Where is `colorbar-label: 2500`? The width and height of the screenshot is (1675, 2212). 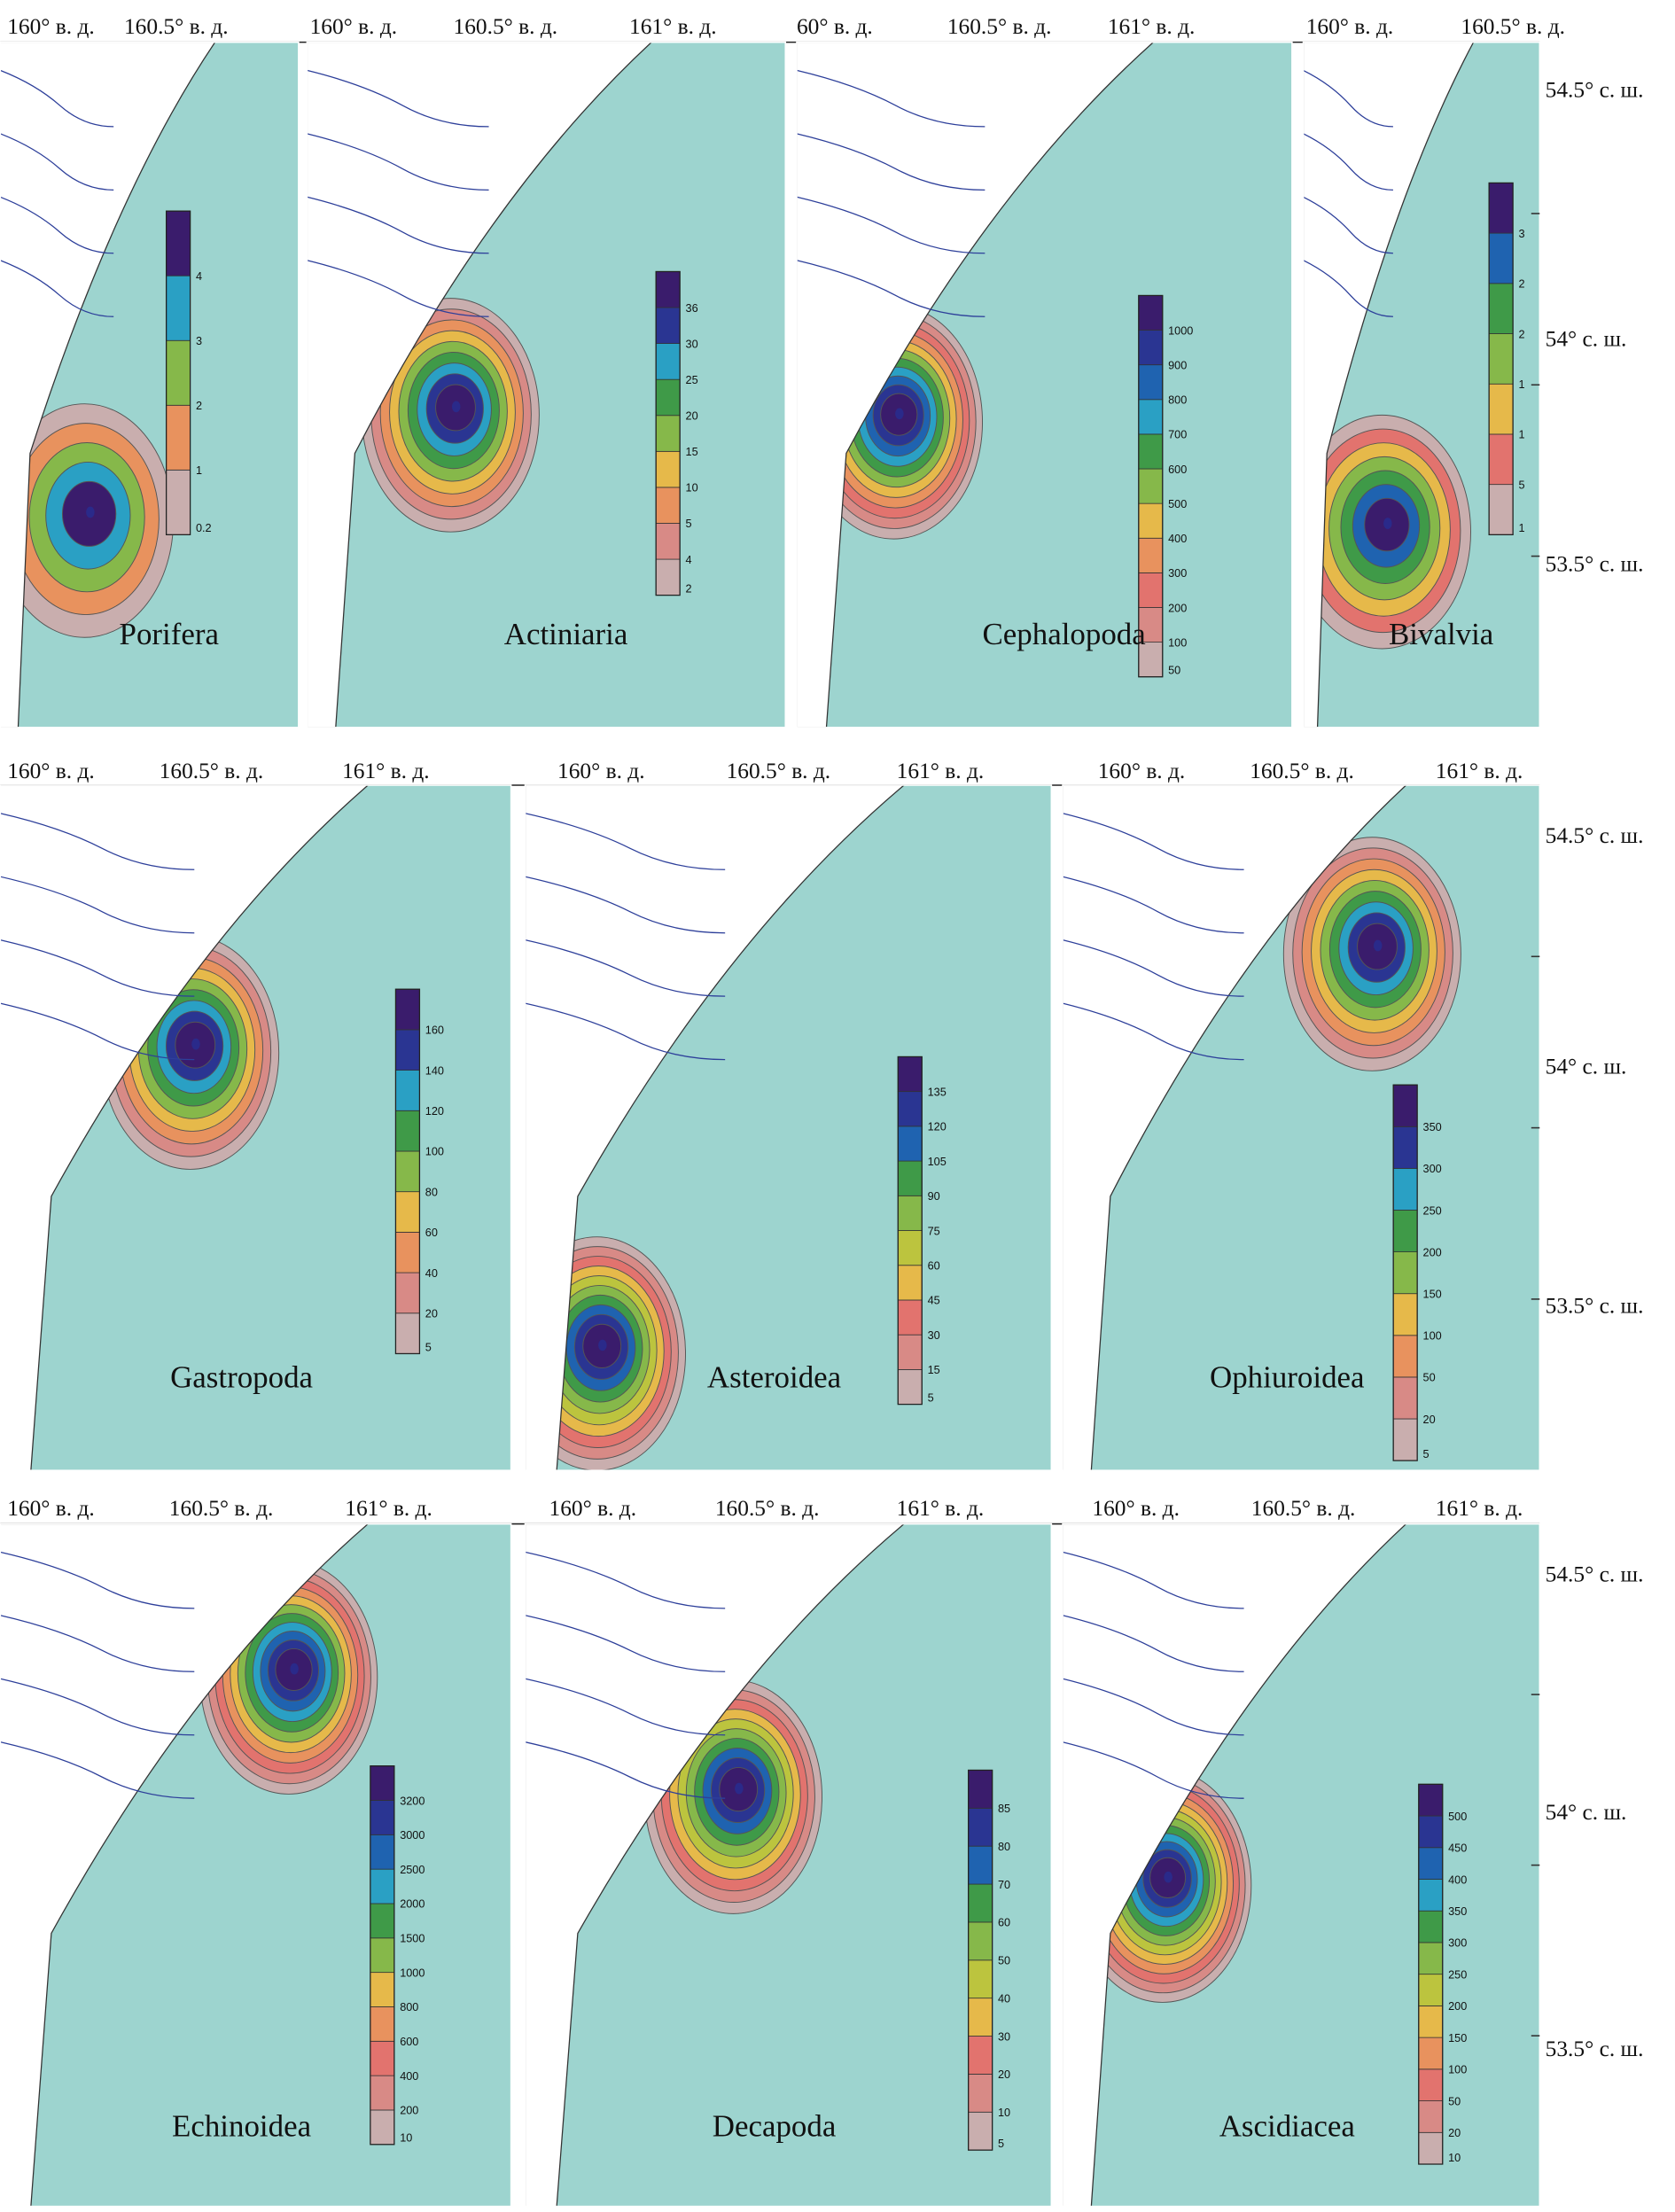 colorbar-label: 2500 is located at coordinates (413, 1870).